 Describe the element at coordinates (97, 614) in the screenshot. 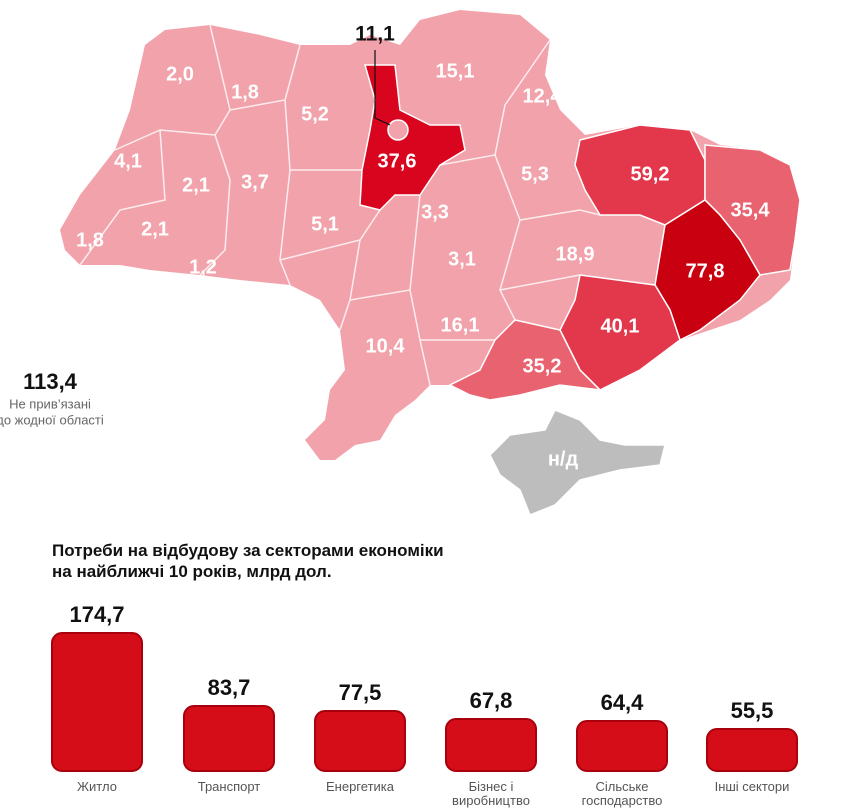

I see `value-label: 174,7` at that location.